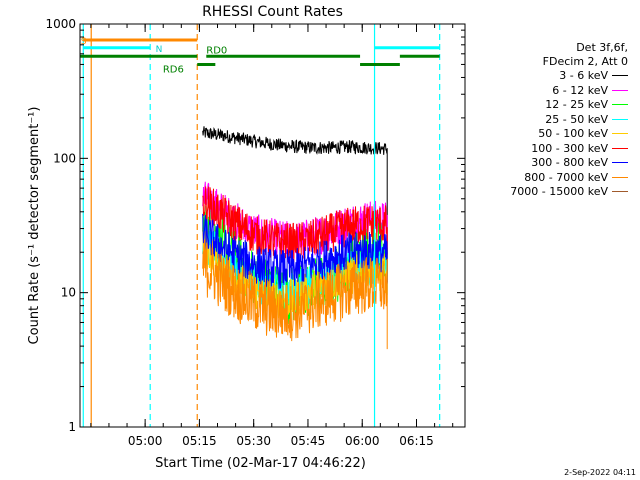 Image resolution: width=640 pixels, height=480 pixels. What do you see at coordinates (576, 119) in the screenshot?
I see `legend-label: 25 - 50 keV` at bounding box center [576, 119].